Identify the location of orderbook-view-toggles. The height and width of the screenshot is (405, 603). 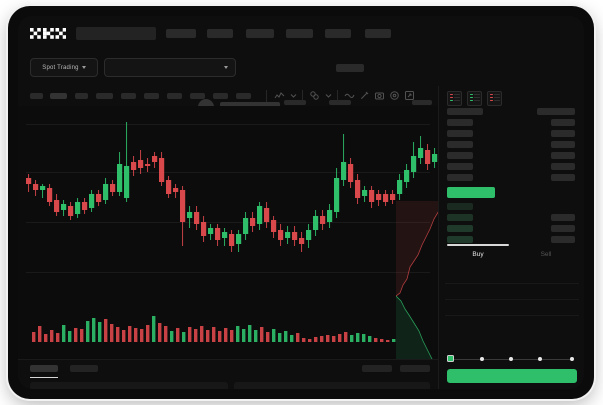
(474, 98).